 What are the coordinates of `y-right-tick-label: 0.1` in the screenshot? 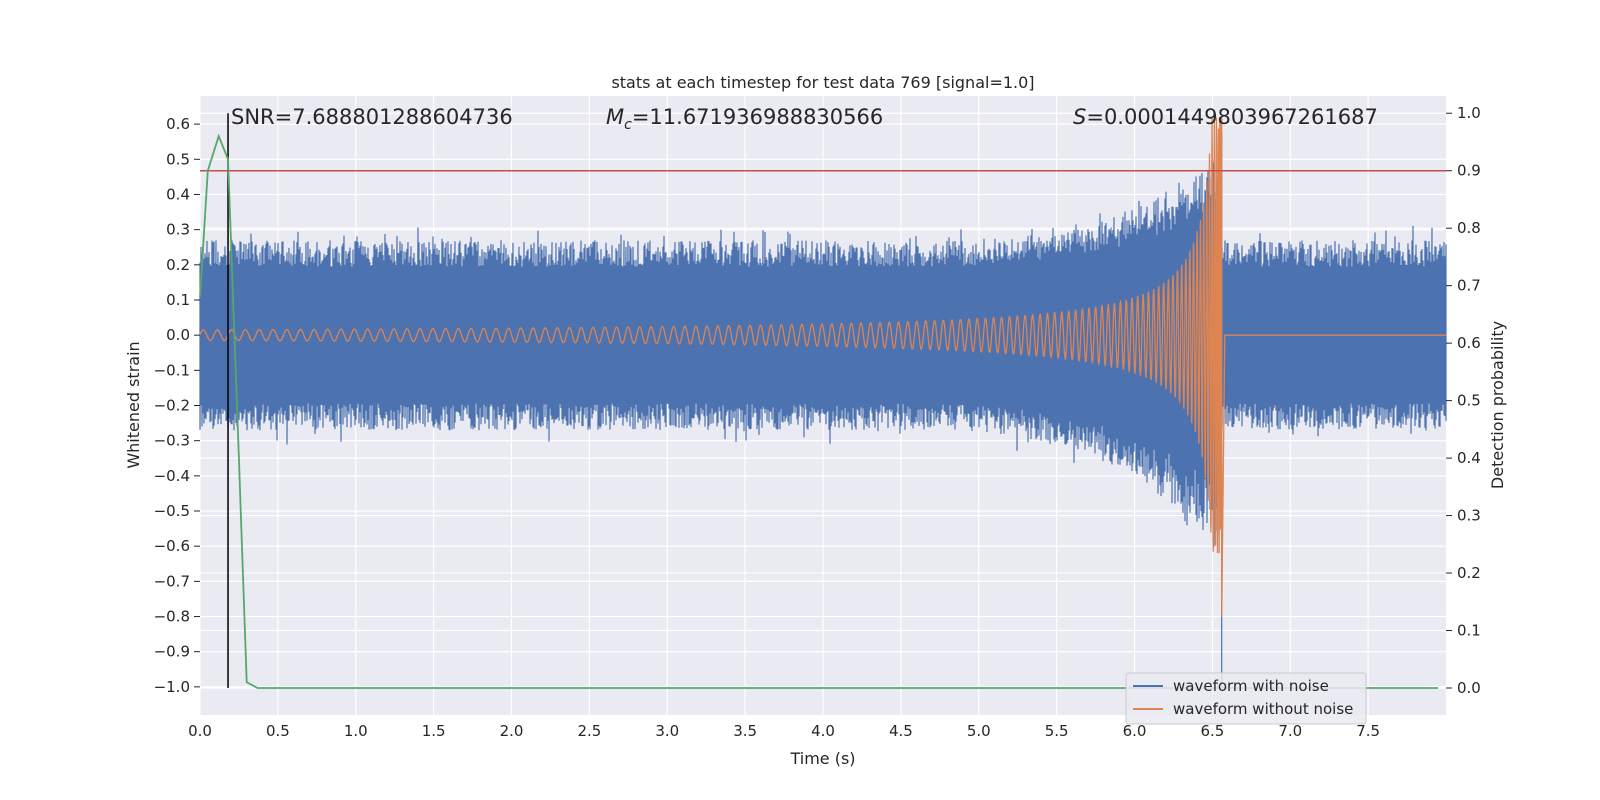 It's located at (1469, 631).